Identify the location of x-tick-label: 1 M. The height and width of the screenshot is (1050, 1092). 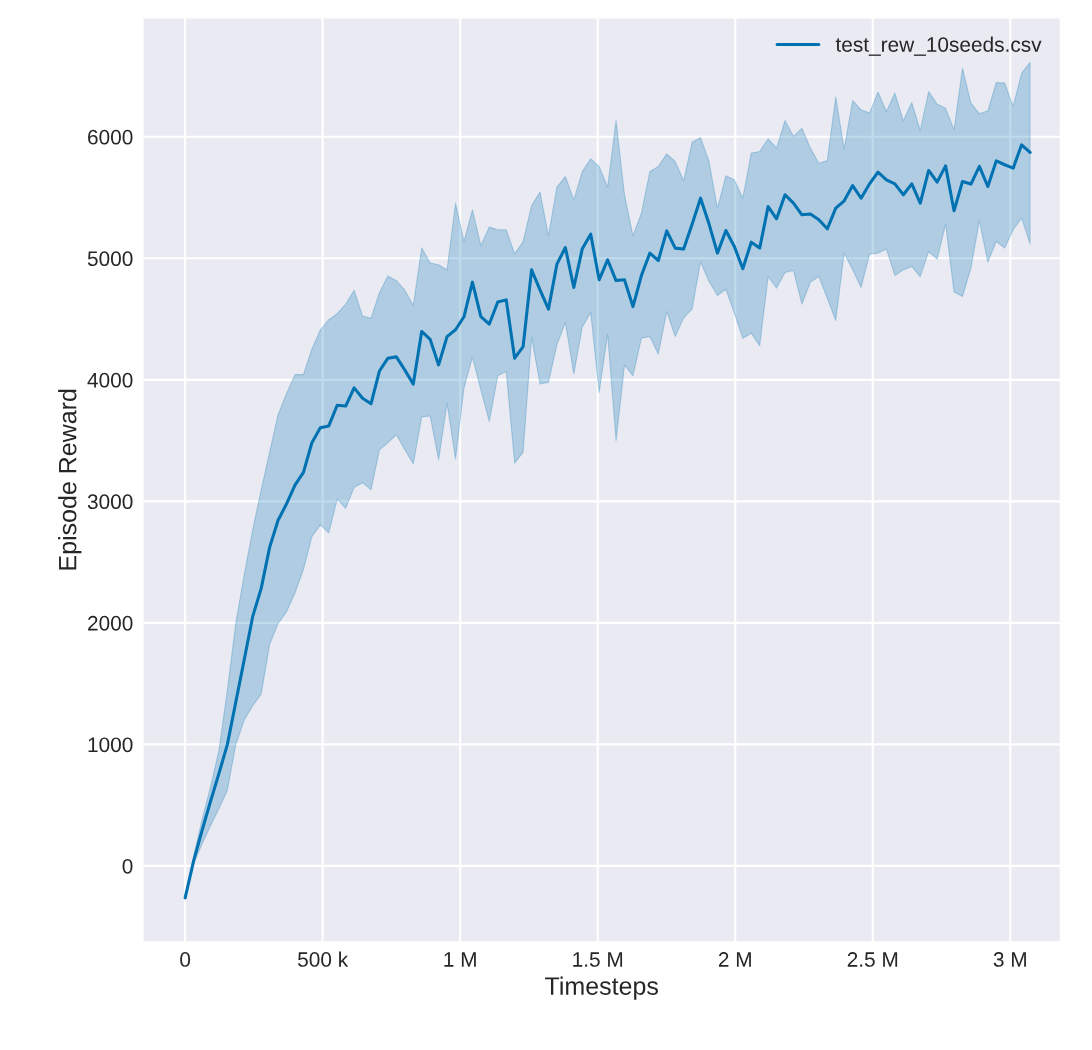
(460, 959).